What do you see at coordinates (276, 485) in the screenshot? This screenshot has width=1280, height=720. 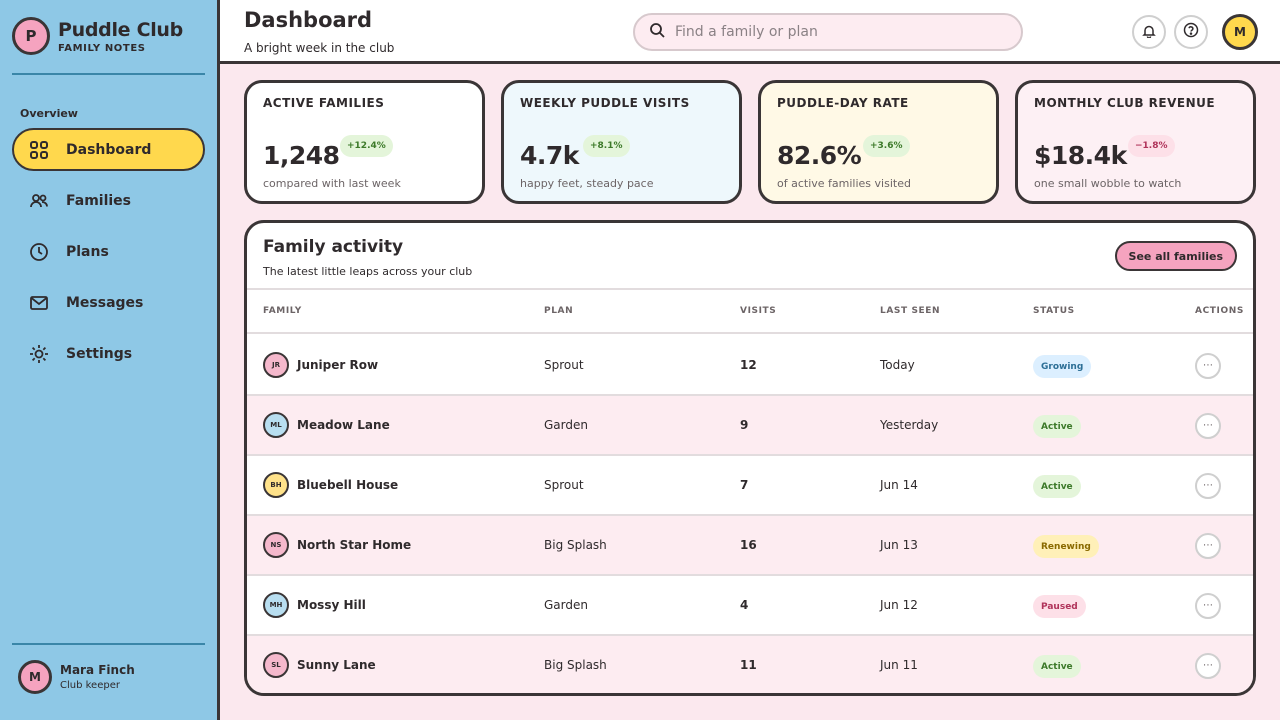 I see `family-avatar: BH` at bounding box center [276, 485].